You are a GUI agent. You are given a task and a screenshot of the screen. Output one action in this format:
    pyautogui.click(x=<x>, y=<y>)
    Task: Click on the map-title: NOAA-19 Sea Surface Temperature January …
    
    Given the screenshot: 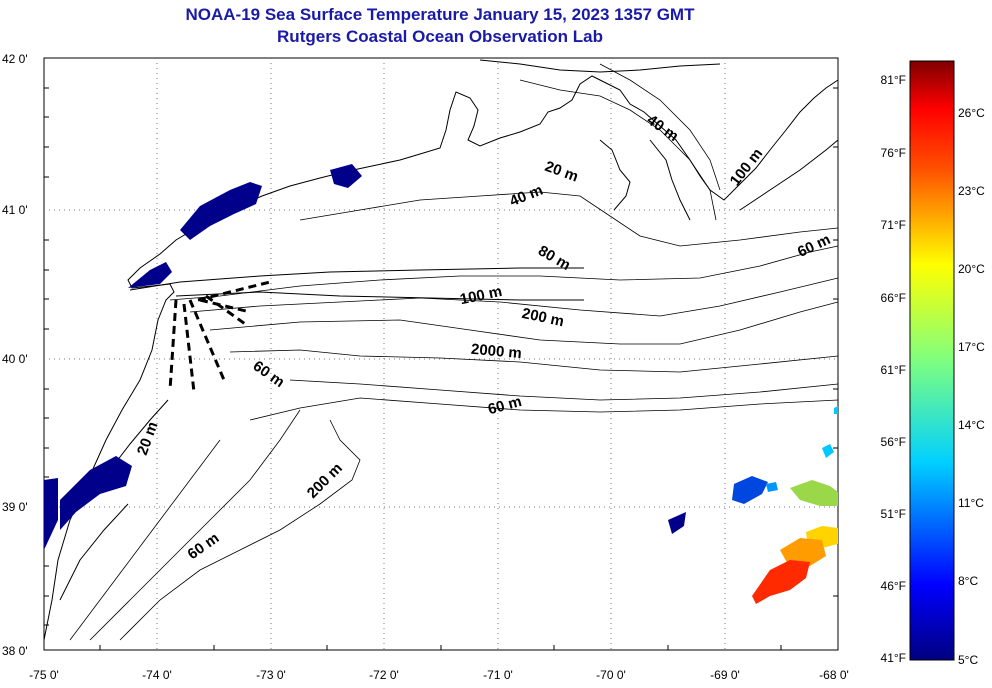 What is the action you would take?
    pyautogui.click(x=440, y=14)
    